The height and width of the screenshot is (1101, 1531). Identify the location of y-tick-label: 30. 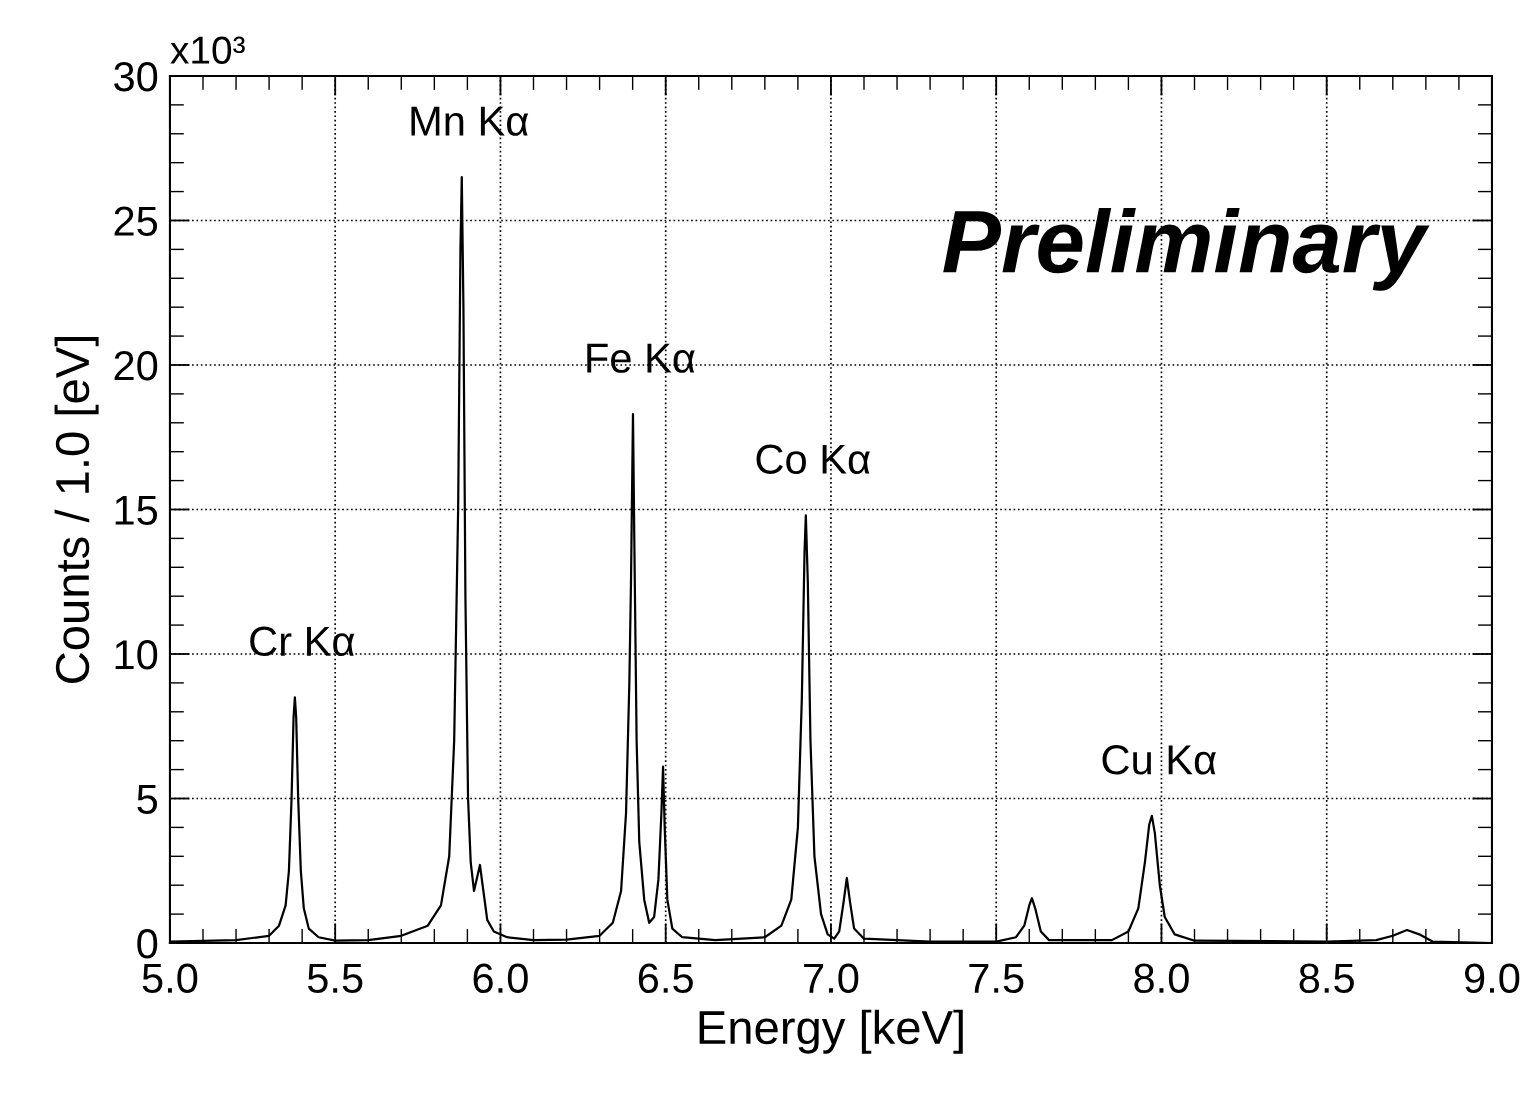
(136, 76).